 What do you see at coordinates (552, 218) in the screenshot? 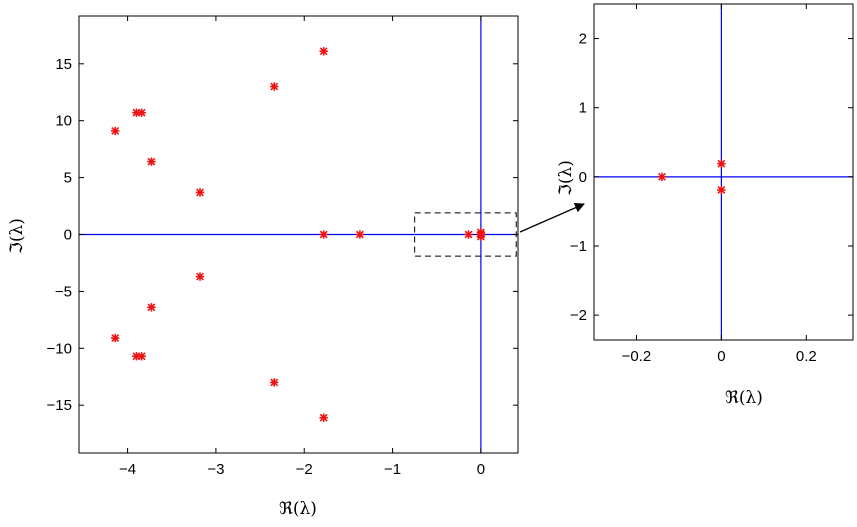
I see `zoom-arrow` at bounding box center [552, 218].